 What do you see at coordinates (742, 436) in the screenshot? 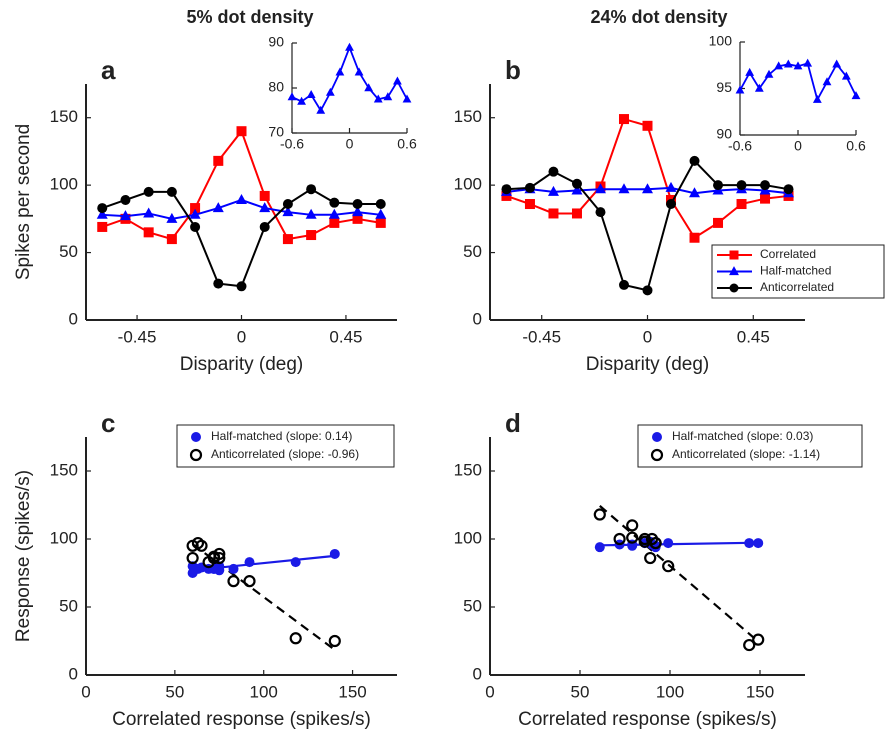
I see `legend-label: Half-matched (slope: 0.03)` at bounding box center [742, 436].